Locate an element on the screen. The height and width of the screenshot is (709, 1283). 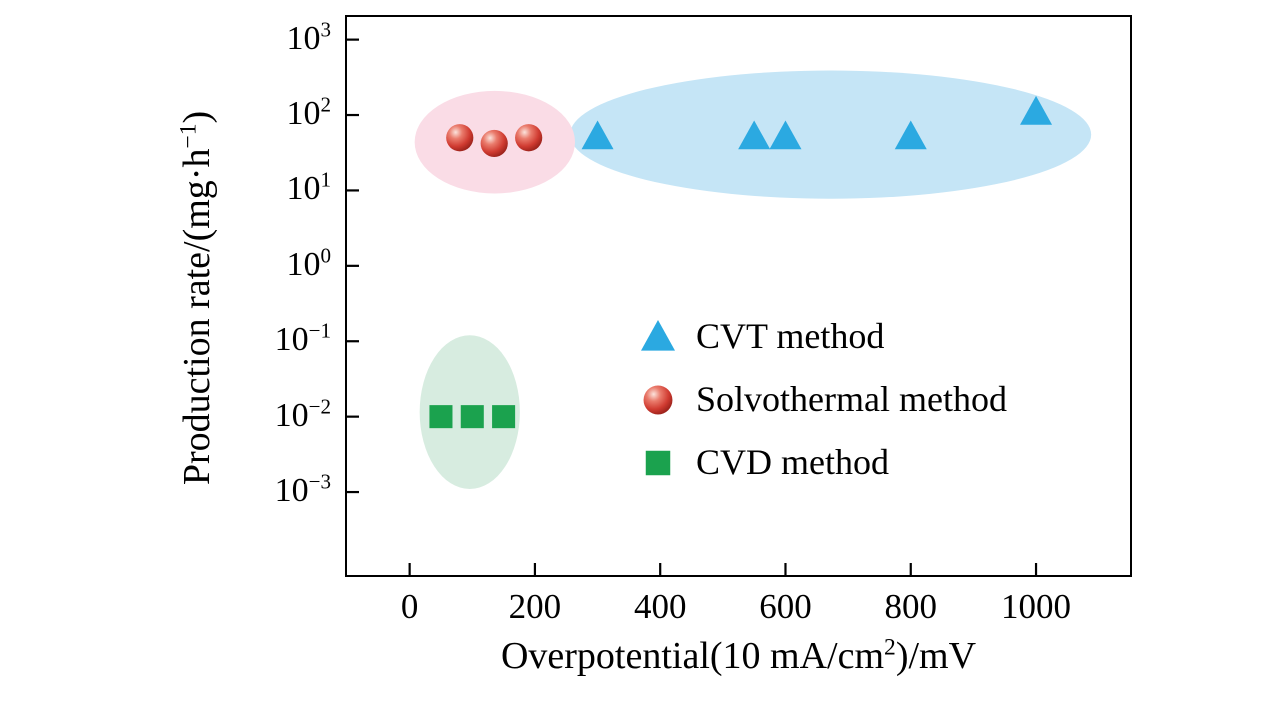
legend-label: Solvothermal method is located at coordinates (851, 398).